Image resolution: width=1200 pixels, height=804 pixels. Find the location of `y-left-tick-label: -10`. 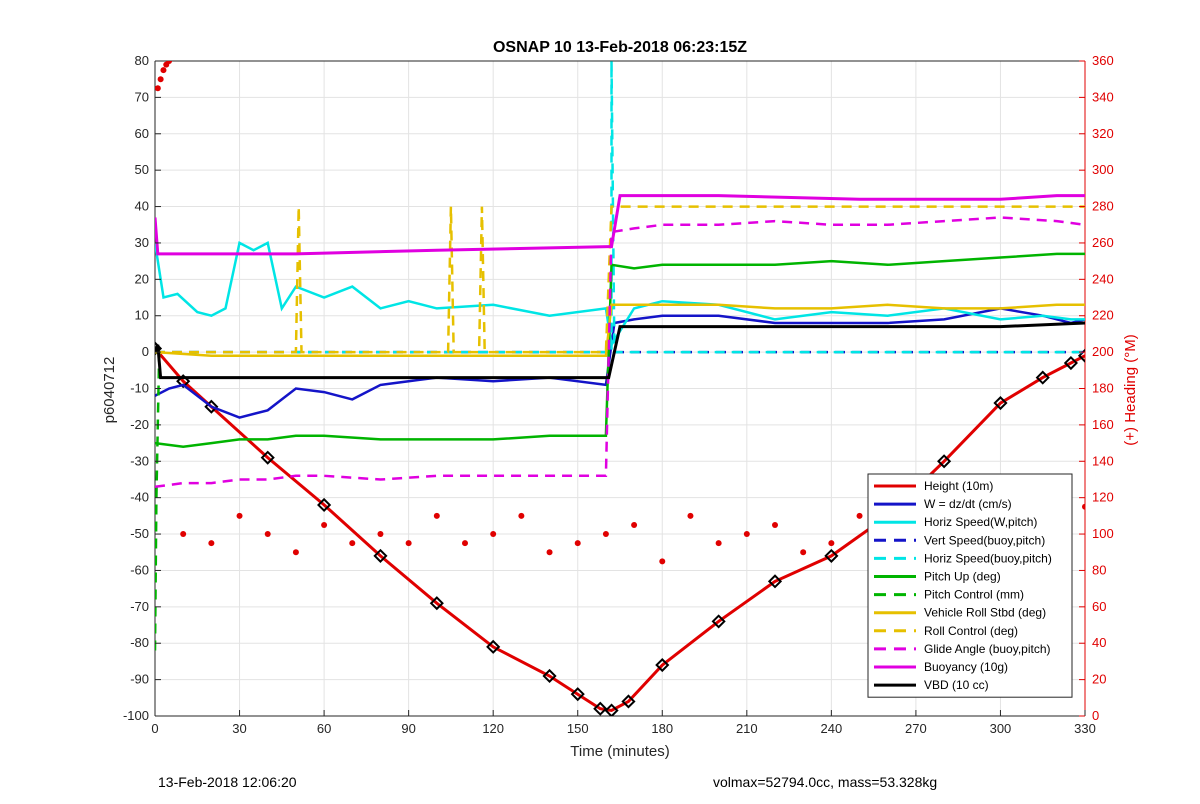

y-left-tick-label: -10 is located at coordinates (139, 388).